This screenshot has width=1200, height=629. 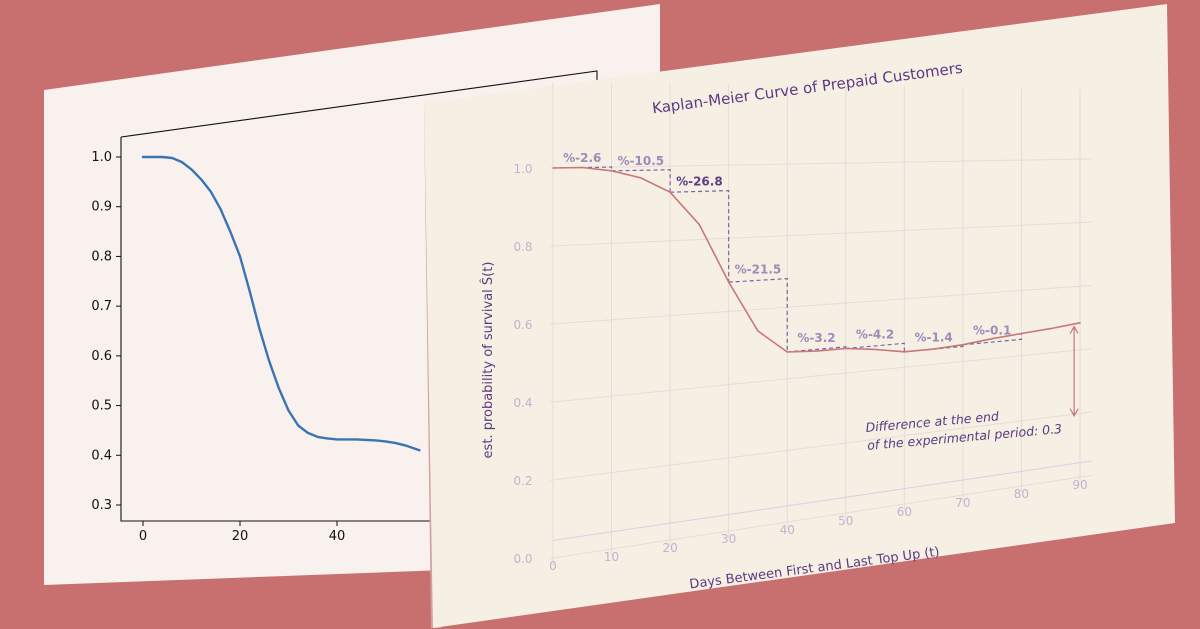 What do you see at coordinates (992, 330) in the screenshot?
I see `front-step-label: %-0.1` at bounding box center [992, 330].